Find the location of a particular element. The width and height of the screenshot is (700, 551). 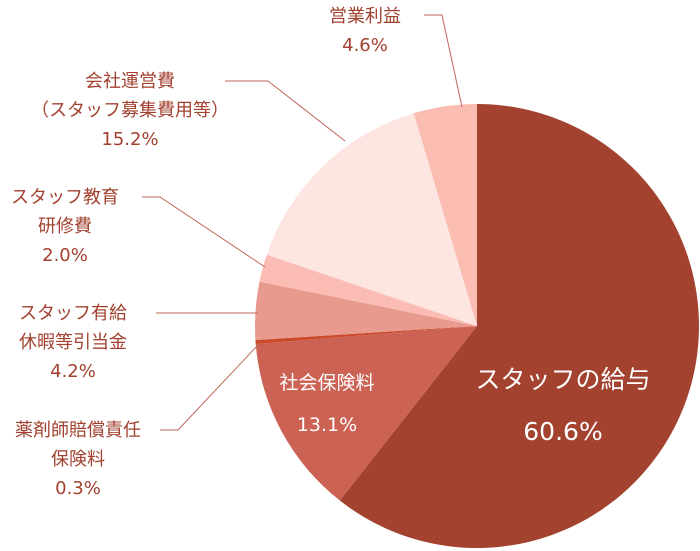

label-liability-insurance: 薬剤師賠償責任 保険料 0.3% is located at coordinates (78, 459).